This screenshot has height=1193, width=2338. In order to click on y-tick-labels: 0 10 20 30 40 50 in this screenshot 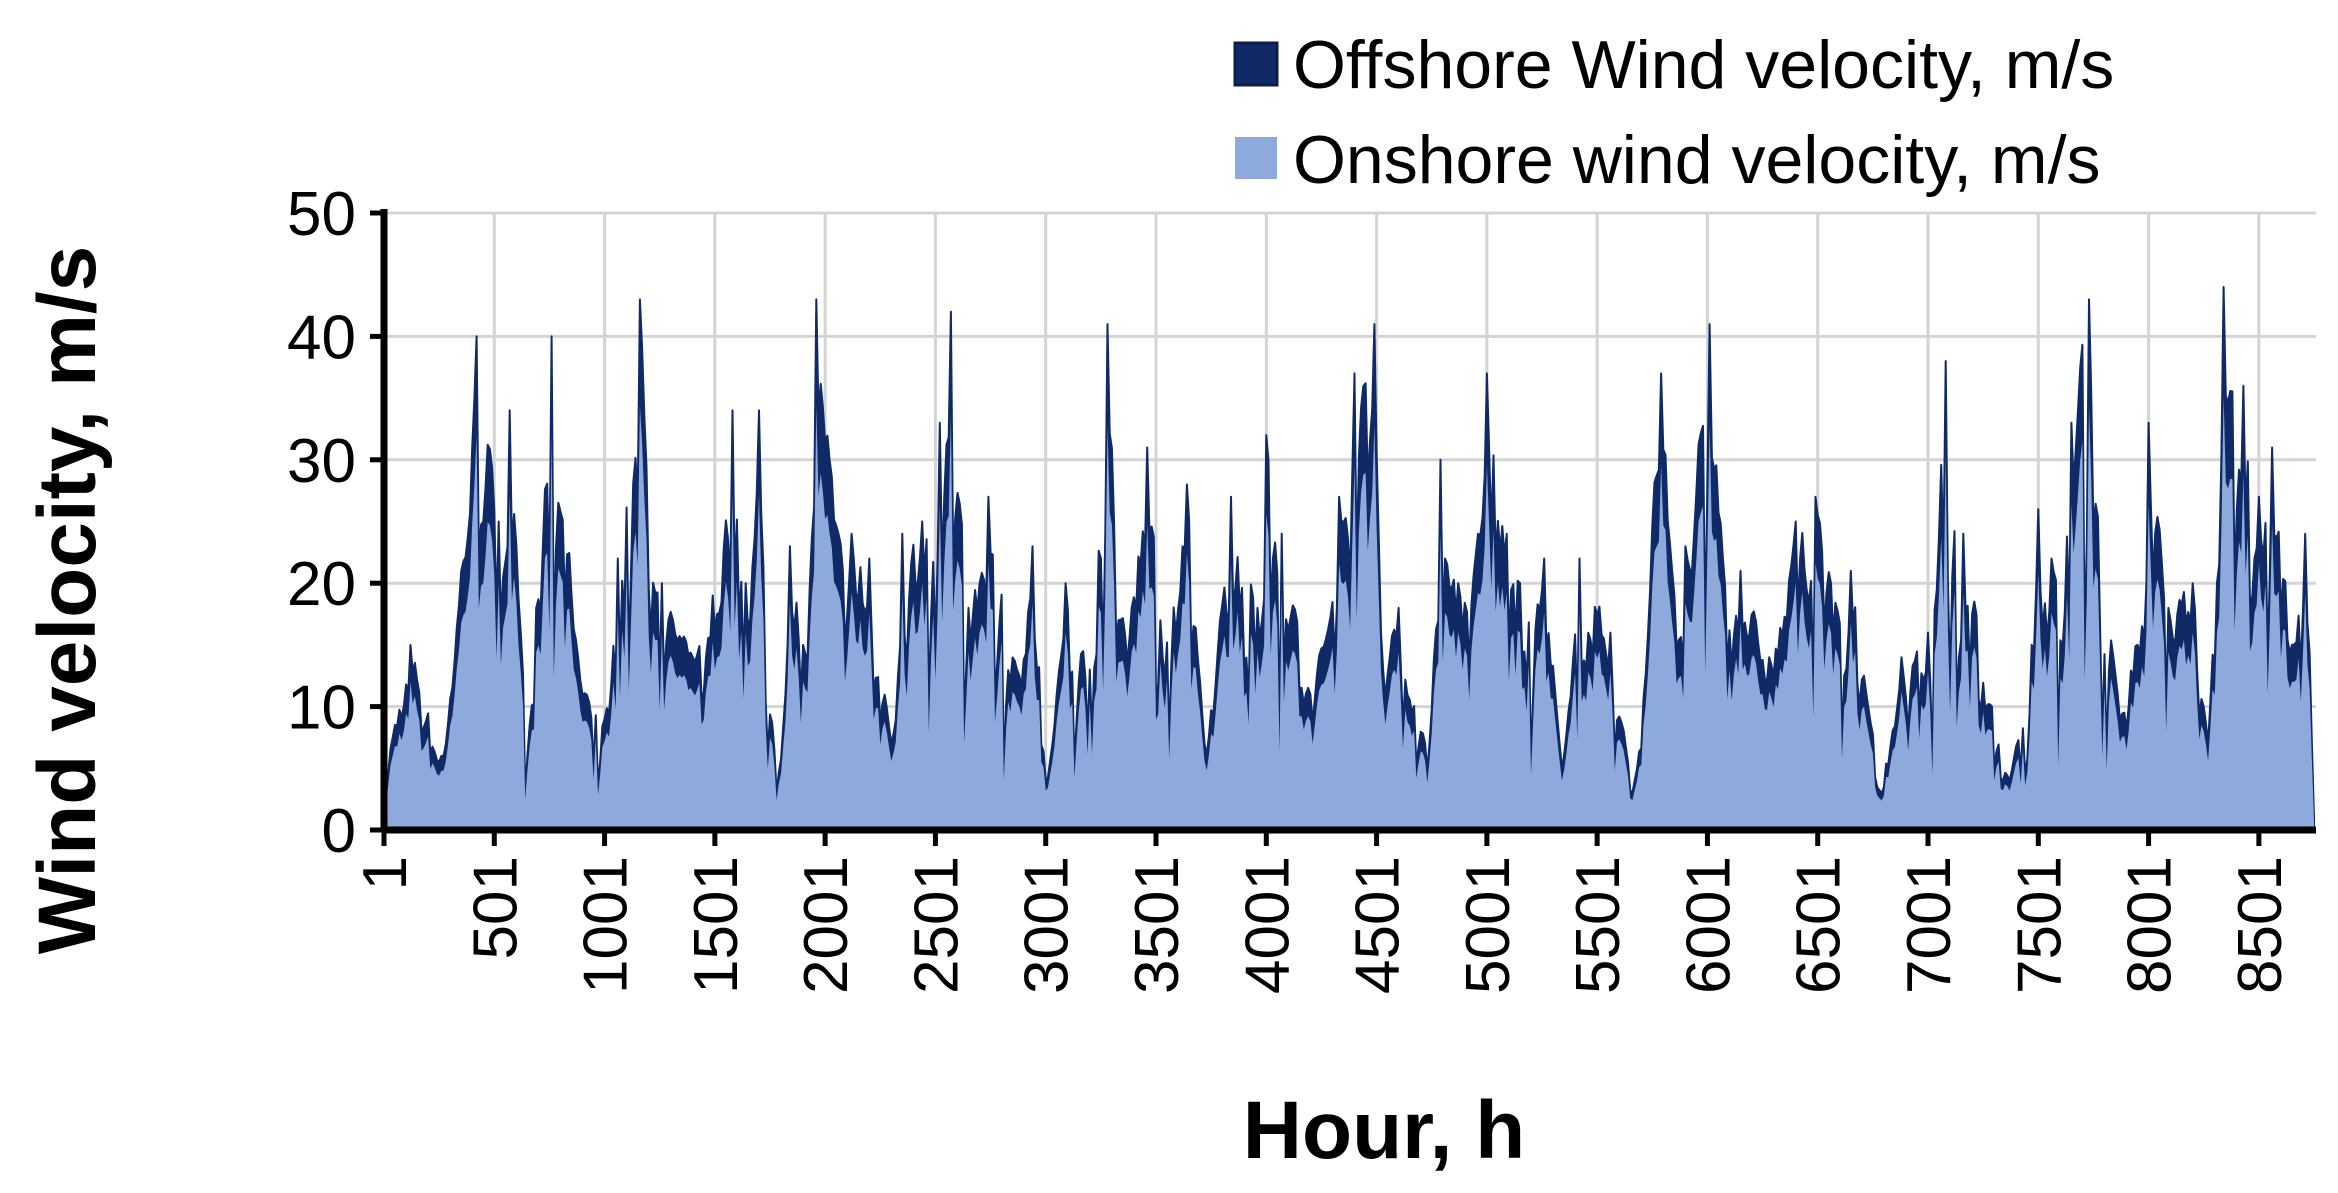, I will do `click(321, 523)`.